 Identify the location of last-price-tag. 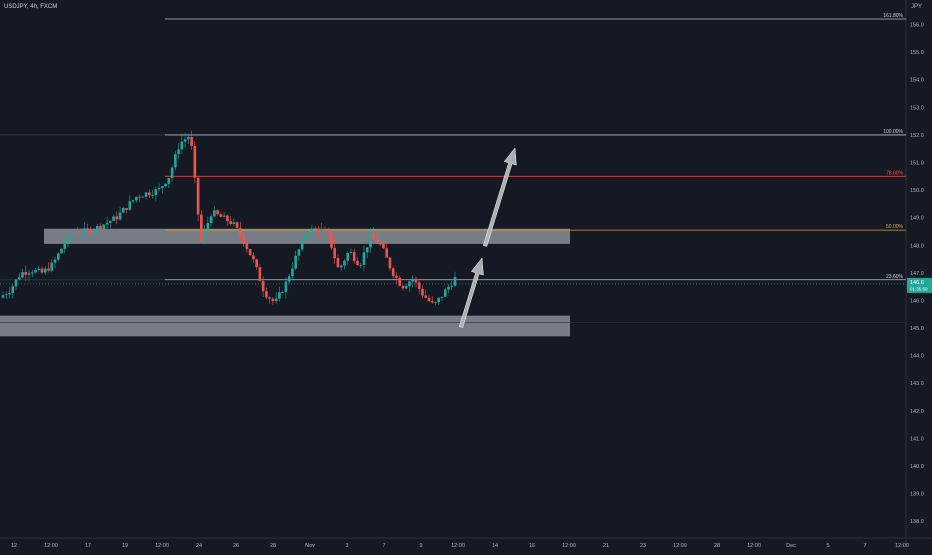
(919, 285).